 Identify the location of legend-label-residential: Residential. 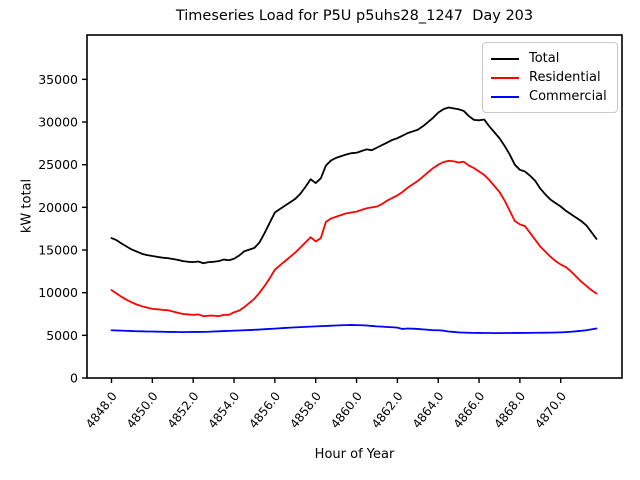
(565, 77).